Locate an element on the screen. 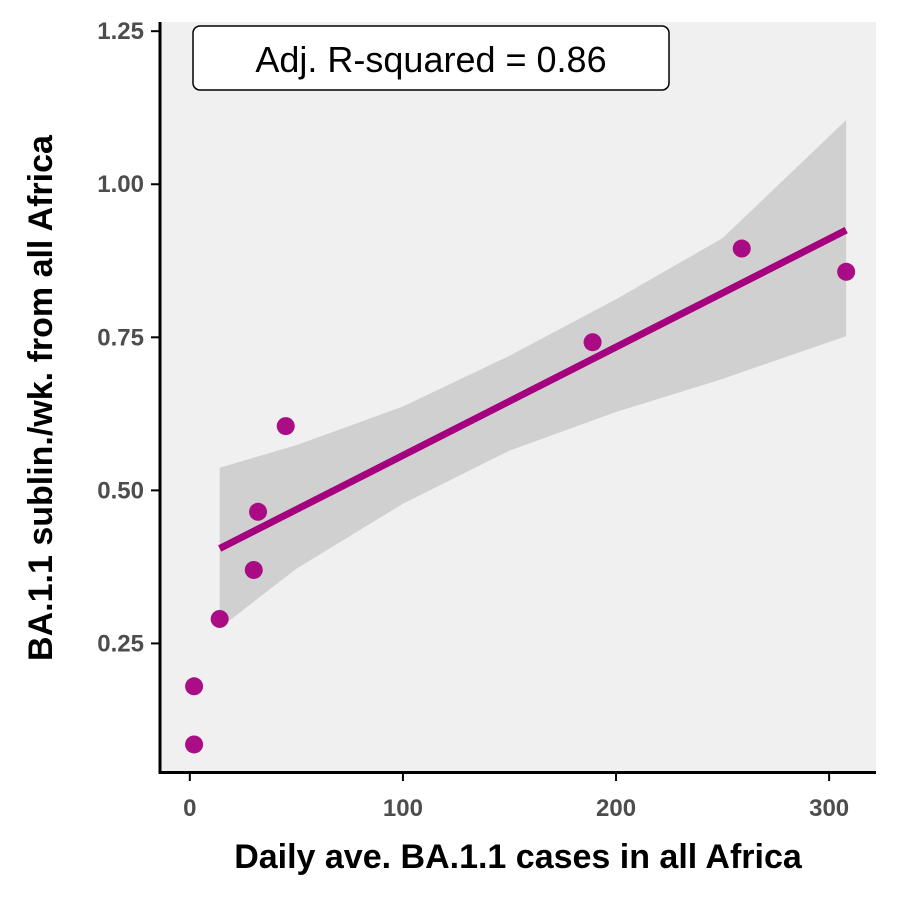 This screenshot has width=900, height=900. y-tick-label: 0.50 is located at coordinates (120, 490).